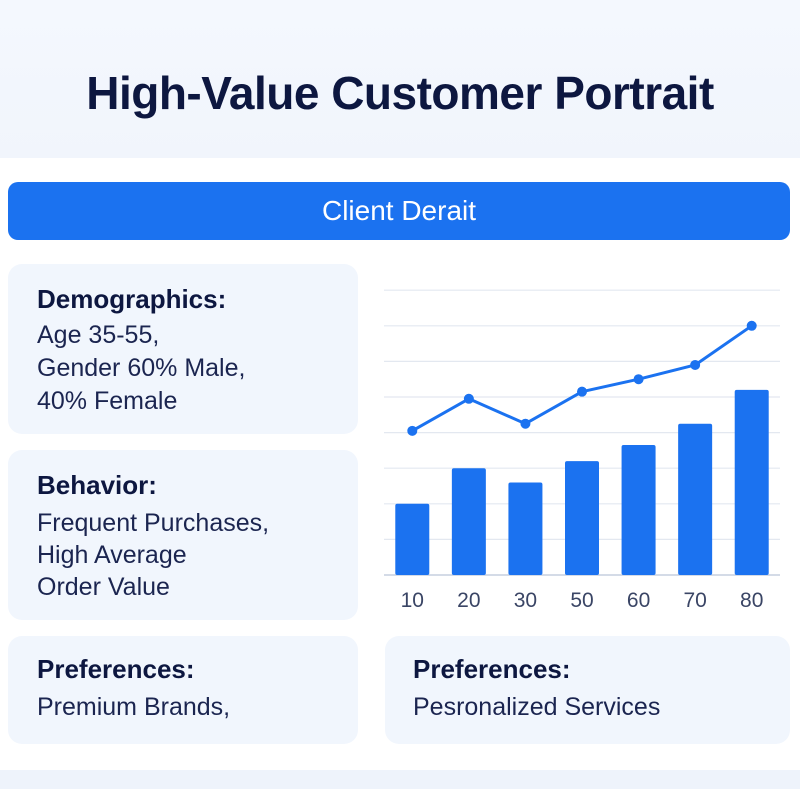 The height and width of the screenshot is (789, 800). I want to click on page-title: High-Value Customer Portrait, so click(400, 93).